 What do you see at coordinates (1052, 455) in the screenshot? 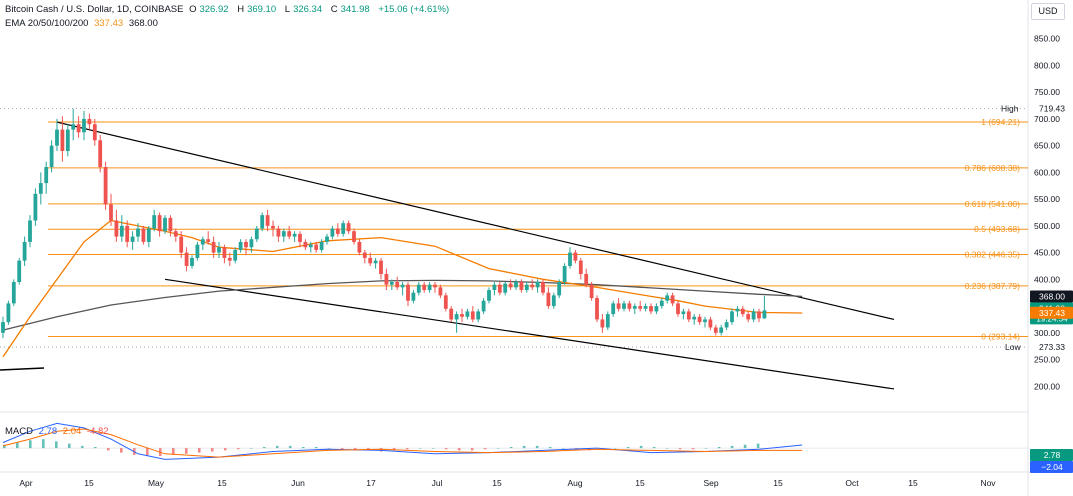
I see `macd-tag-1: 2.78` at bounding box center [1052, 455].